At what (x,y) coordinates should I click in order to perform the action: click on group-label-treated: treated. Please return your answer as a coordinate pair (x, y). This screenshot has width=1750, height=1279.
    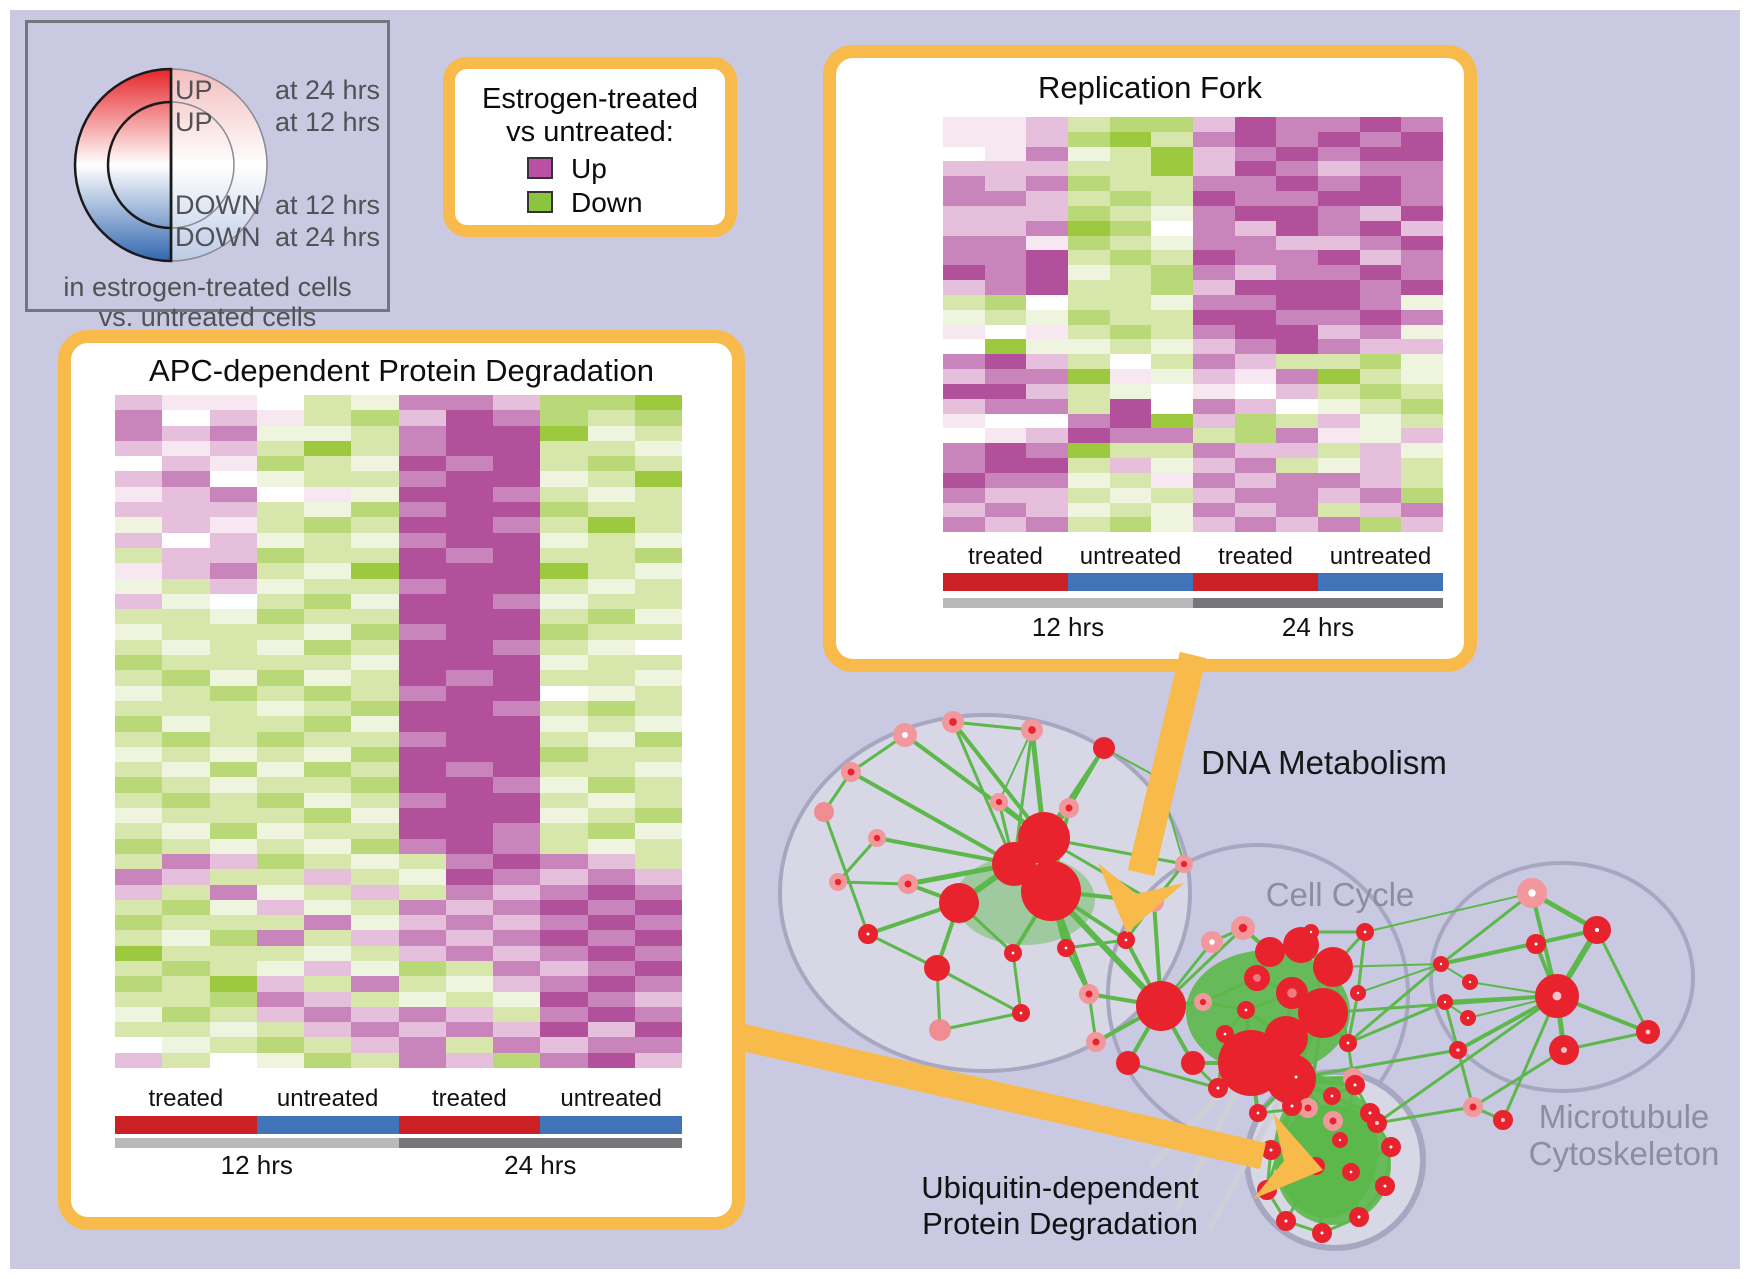
    Looking at the image, I should click on (1255, 556).